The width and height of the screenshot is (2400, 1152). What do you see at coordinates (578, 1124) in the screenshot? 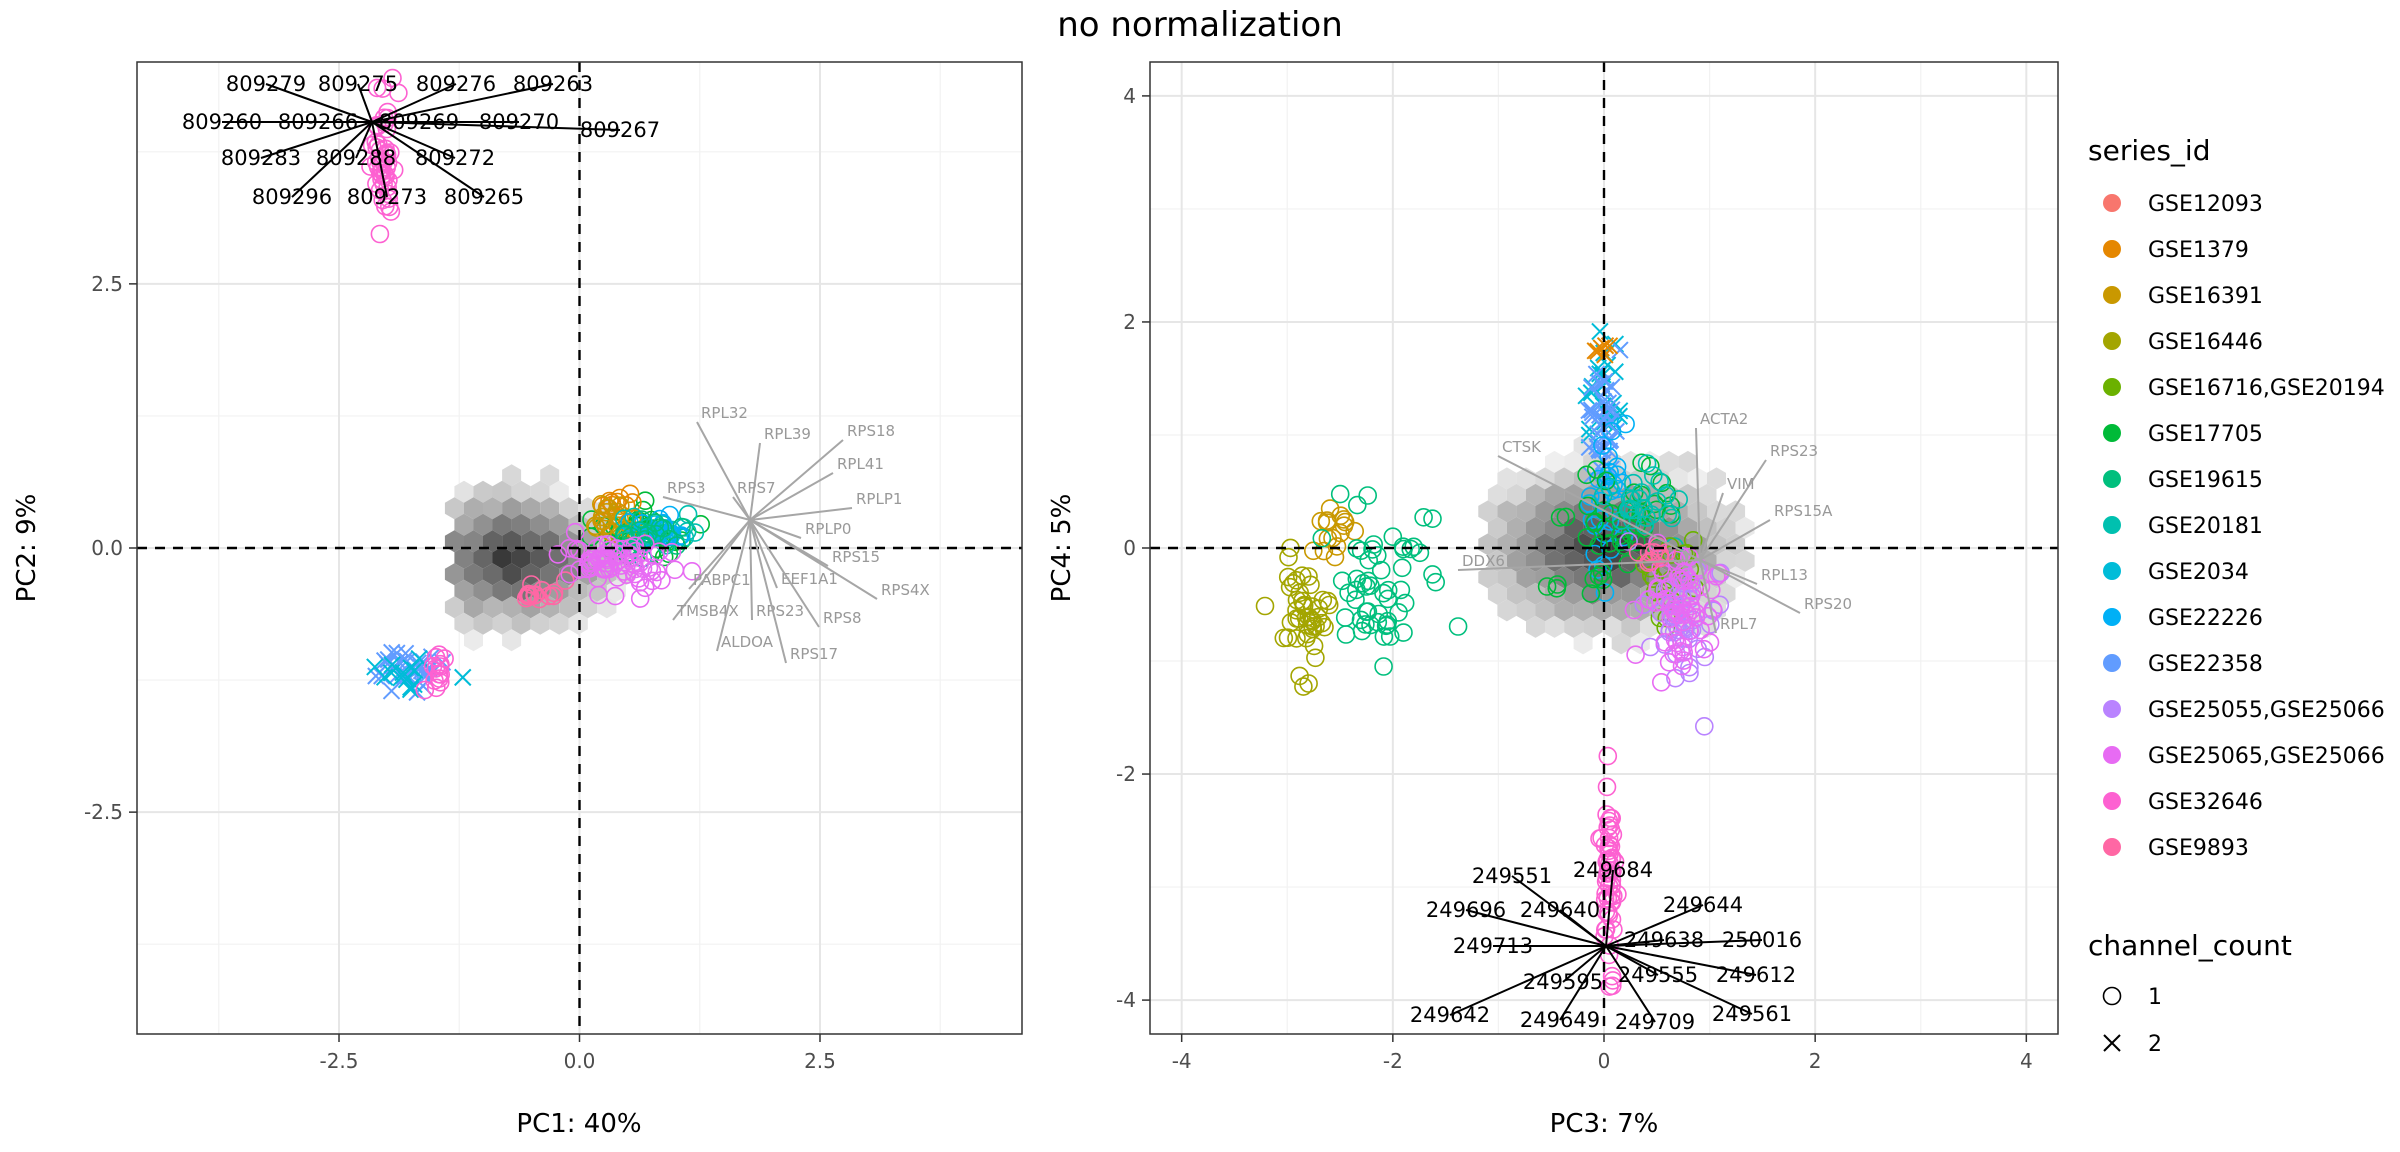
I see `x-axis-label-1: PC1: 40%` at bounding box center [578, 1124].